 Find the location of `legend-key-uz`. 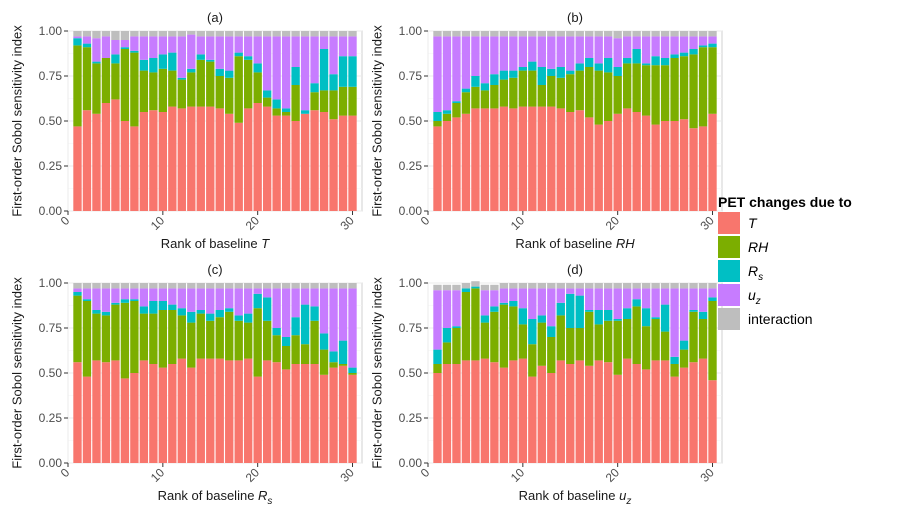

legend-key-uz is located at coordinates (729, 295).